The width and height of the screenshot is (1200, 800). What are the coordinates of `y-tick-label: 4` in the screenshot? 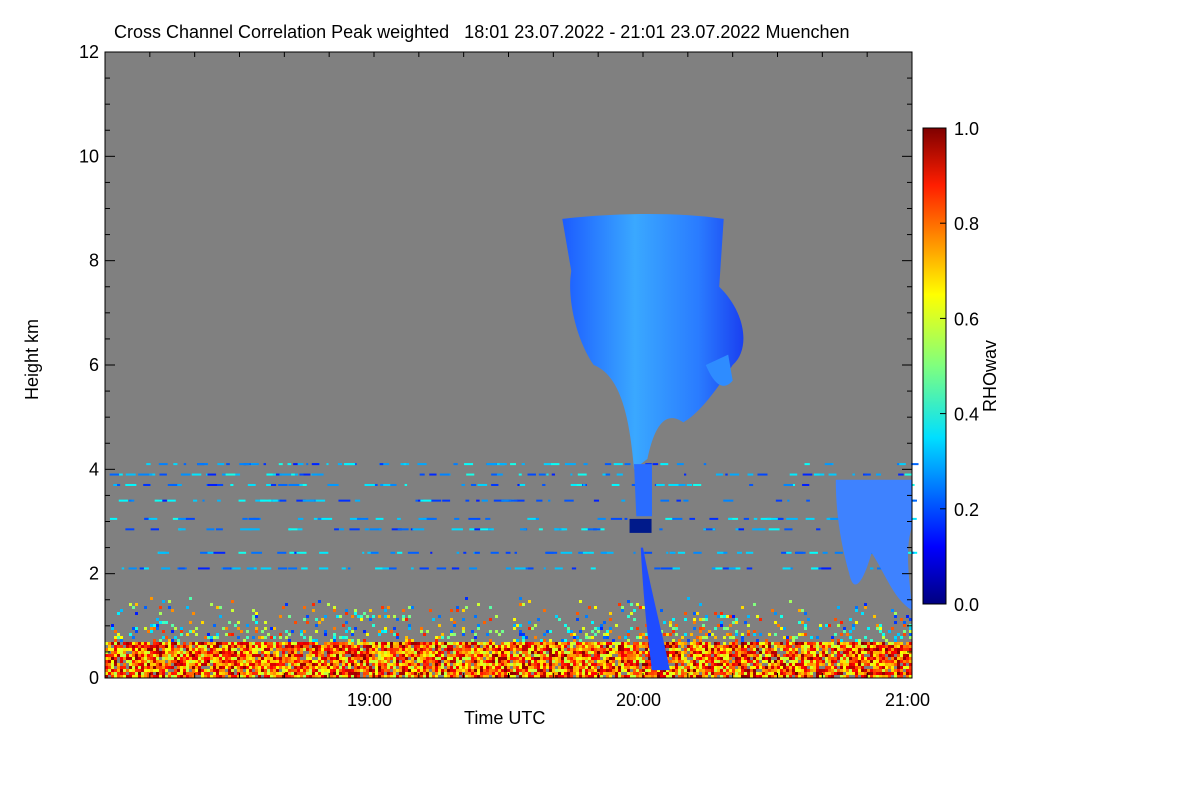 It's located at (94, 469).